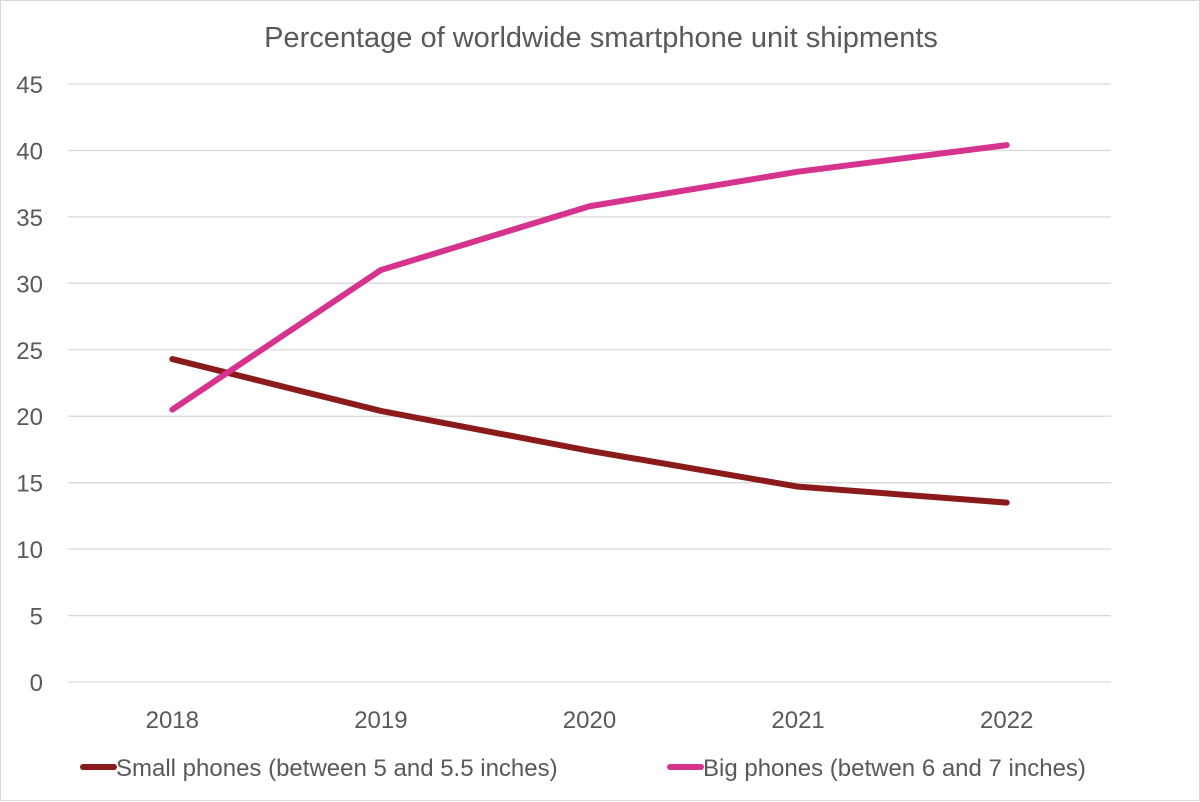 The height and width of the screenshot is (802, 1200). What do you see at coordinates (380, 720) in the screenshot?
I see `x-tick-label: 2019` at bounding box center [380, 720].